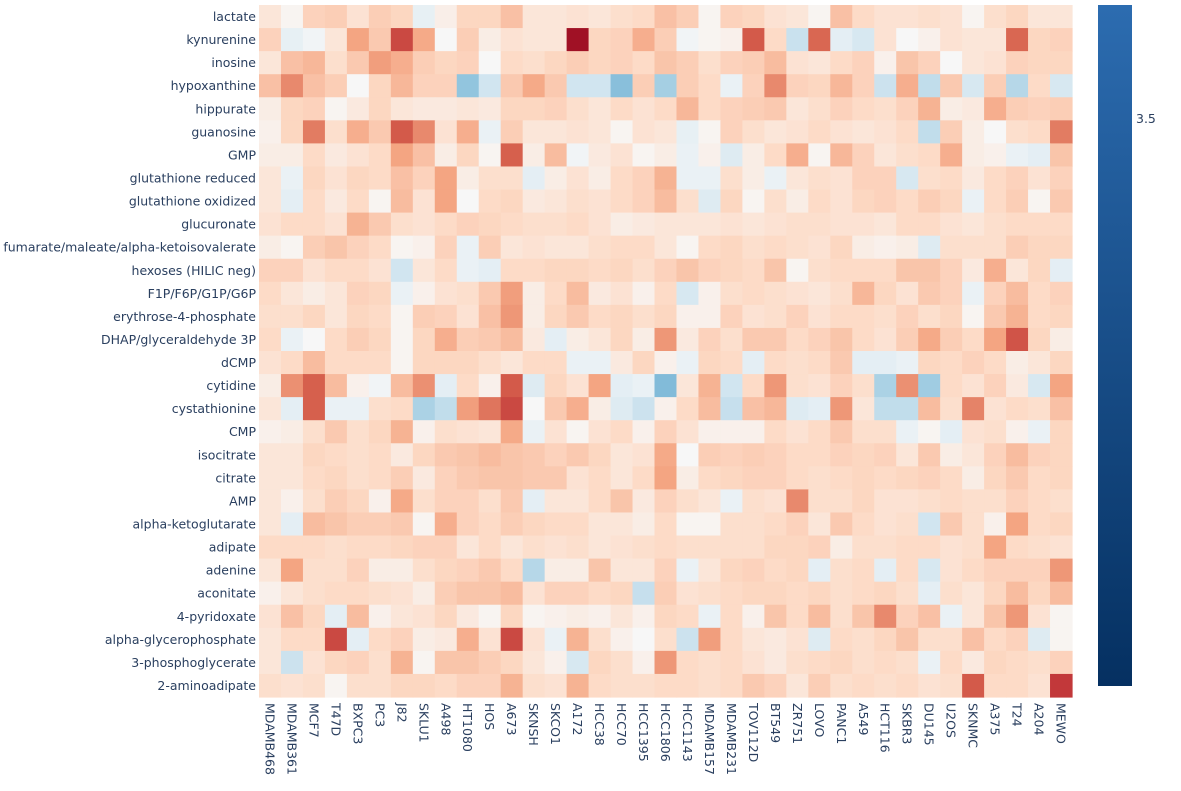  Describe the element at coordinates (819, 720) in the screenshot. I see `column-label: LOVO` at that location.